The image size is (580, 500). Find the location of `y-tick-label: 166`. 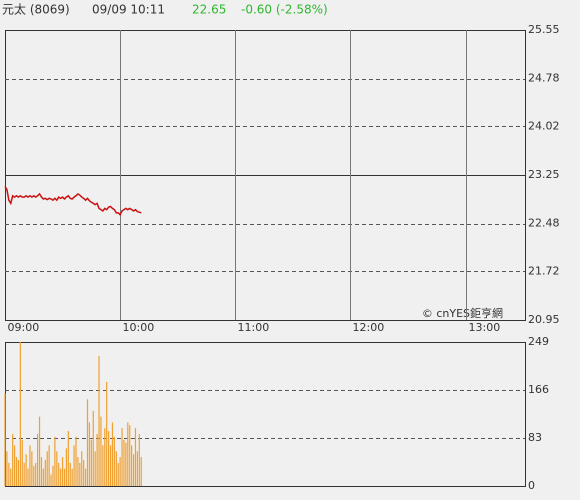

y-tick-label: 166 is located at coordinates (538, 389).